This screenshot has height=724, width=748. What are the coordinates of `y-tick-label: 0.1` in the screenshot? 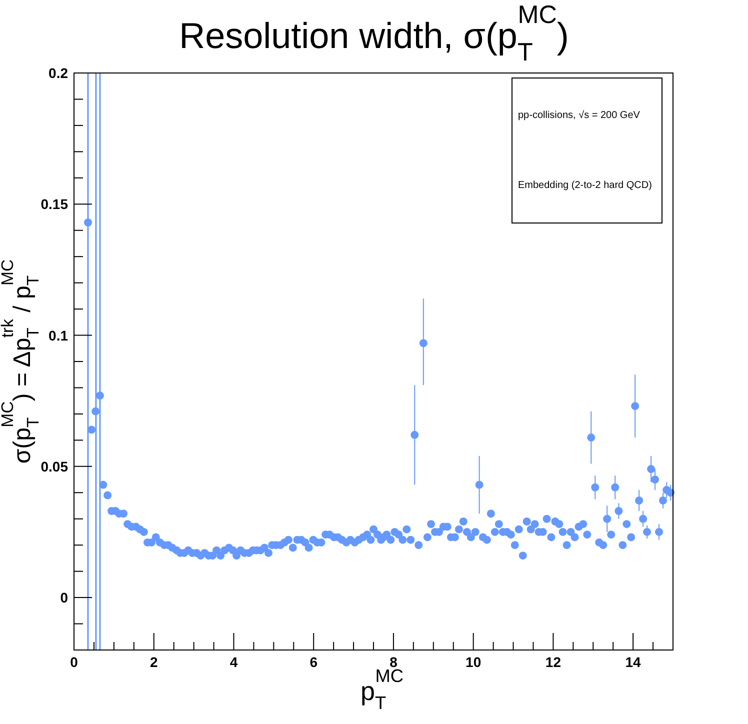 It's located at (58, 335).